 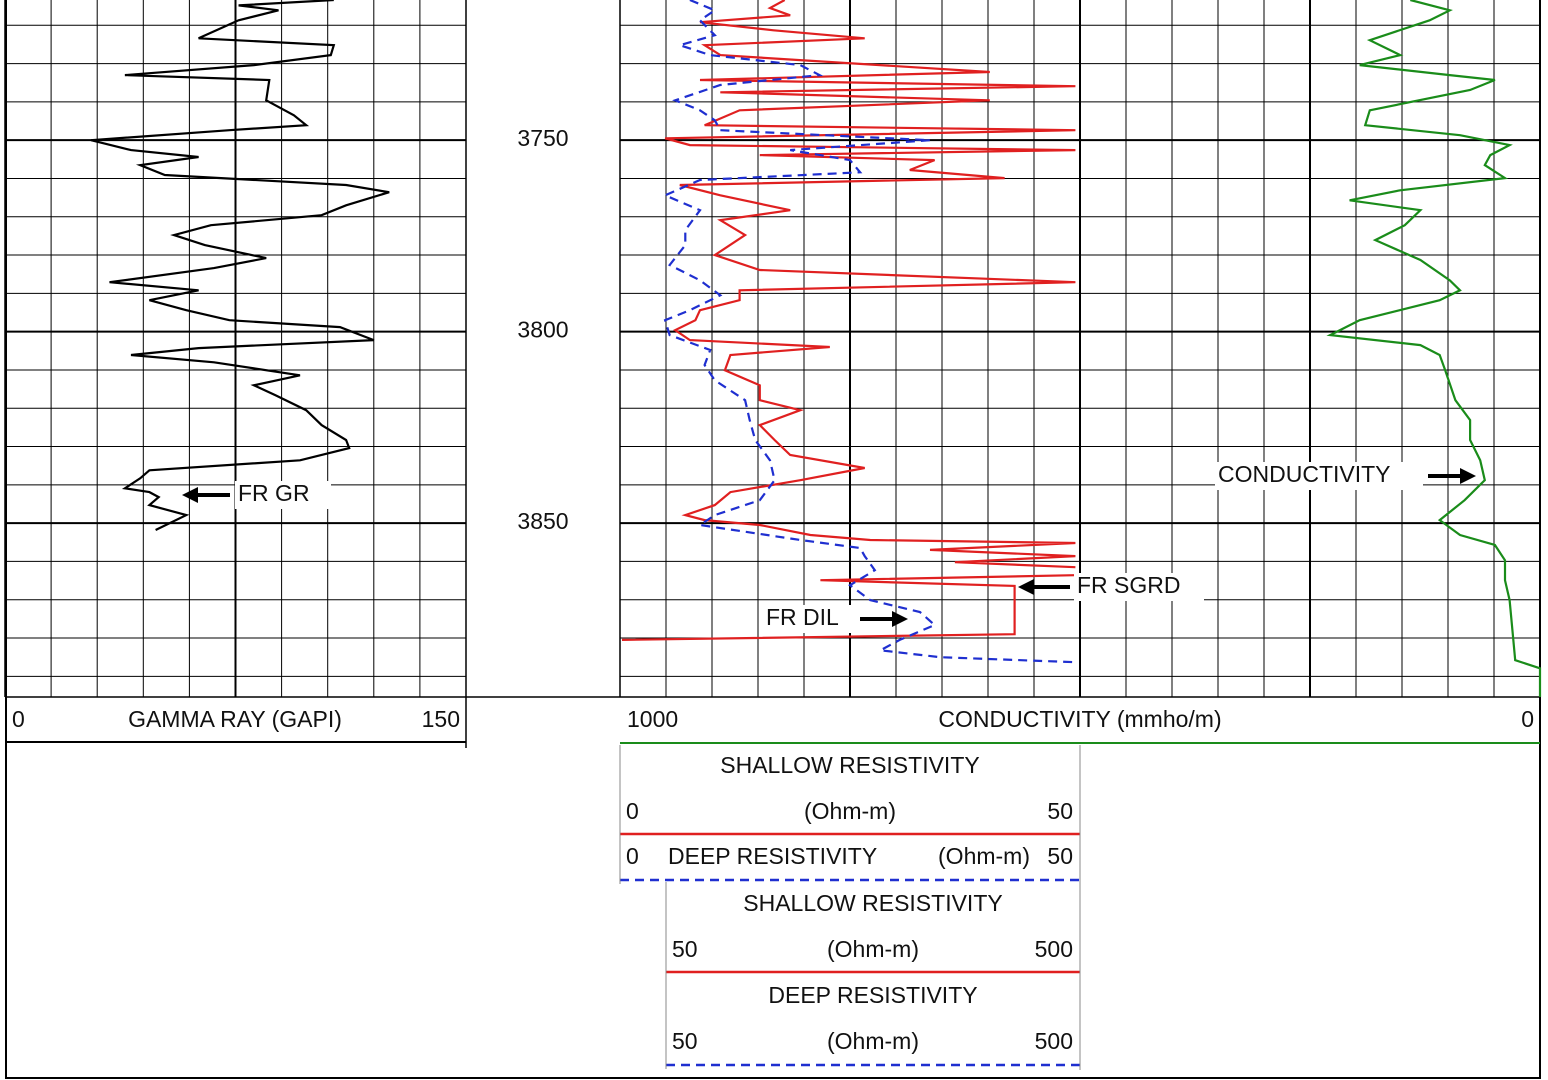 What do you see at coordinates (441, 719) in the screenshot?
I see `scale-max: 150` at bounding box center [441, 719].